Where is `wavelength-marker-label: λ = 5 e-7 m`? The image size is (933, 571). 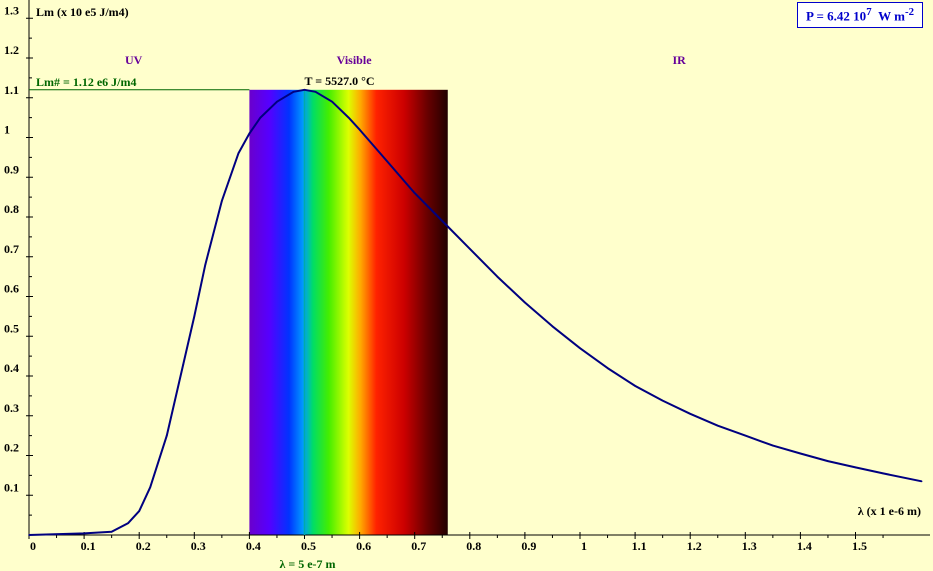 wavelength-marker-label: λ = 5 e-7 m is located at coordinates (307, 564).